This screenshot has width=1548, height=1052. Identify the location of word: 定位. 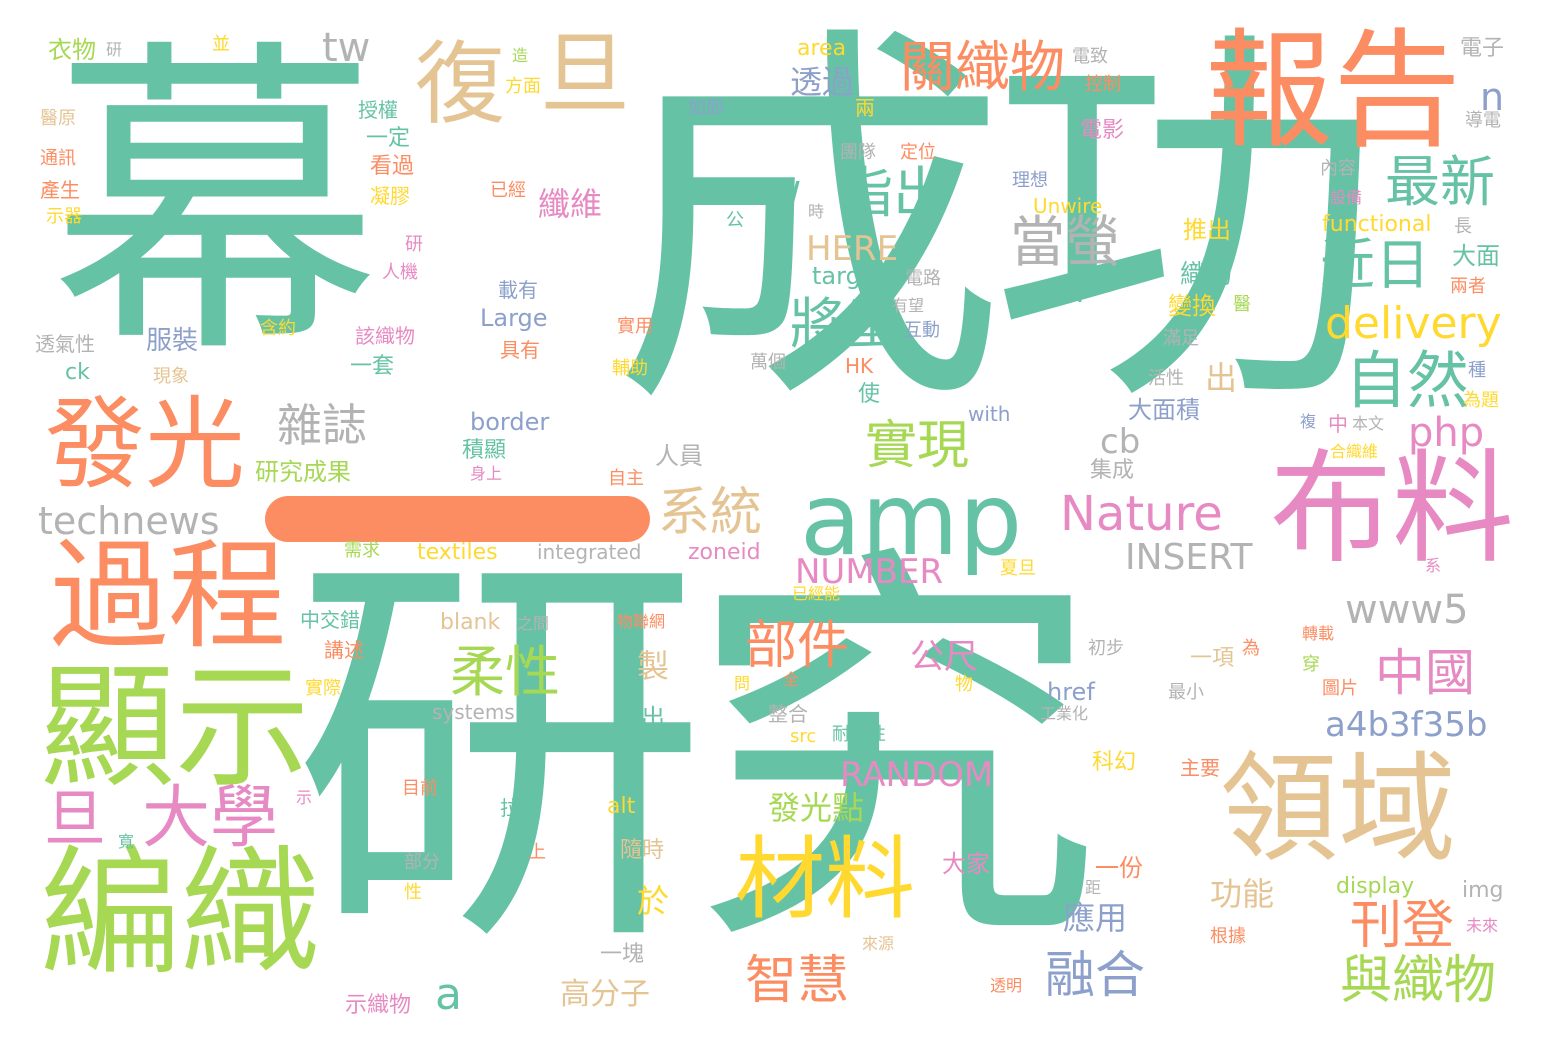
(918, 152).